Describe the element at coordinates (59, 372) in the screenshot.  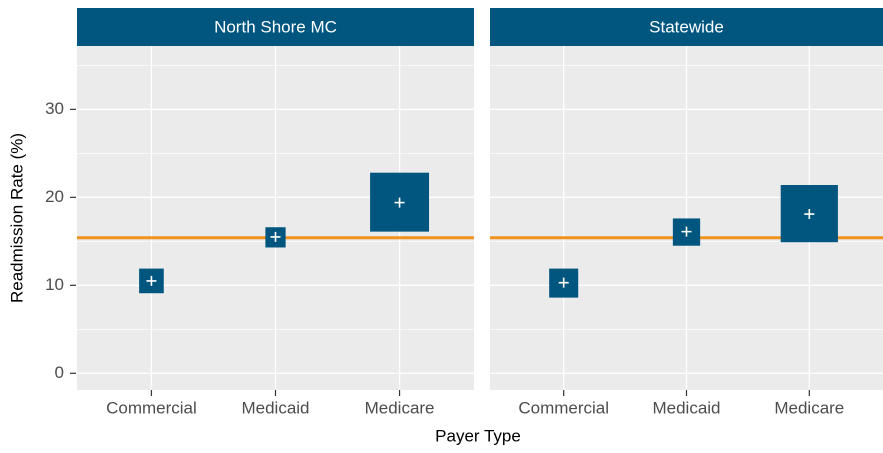
I see `y-tick-label: 0` at that location.